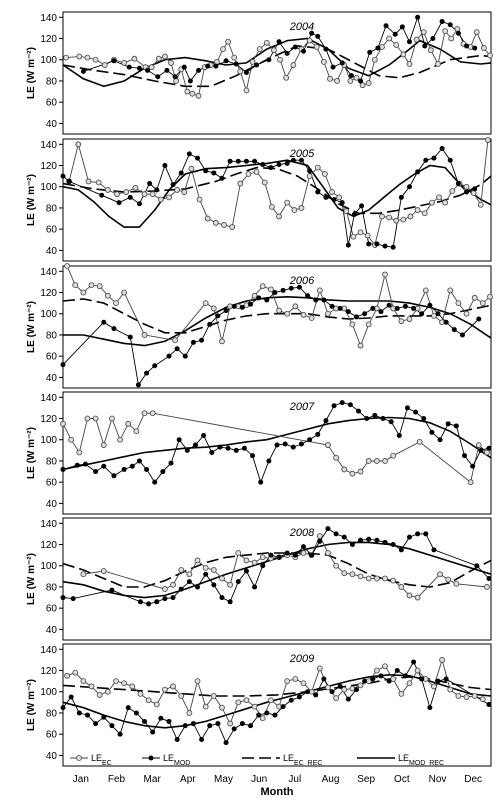 This screenshot has height=800, width=504. Describe the element at coordinates (366, 779) in the screenshot. I see `x-tick-label: Sep` at that location.